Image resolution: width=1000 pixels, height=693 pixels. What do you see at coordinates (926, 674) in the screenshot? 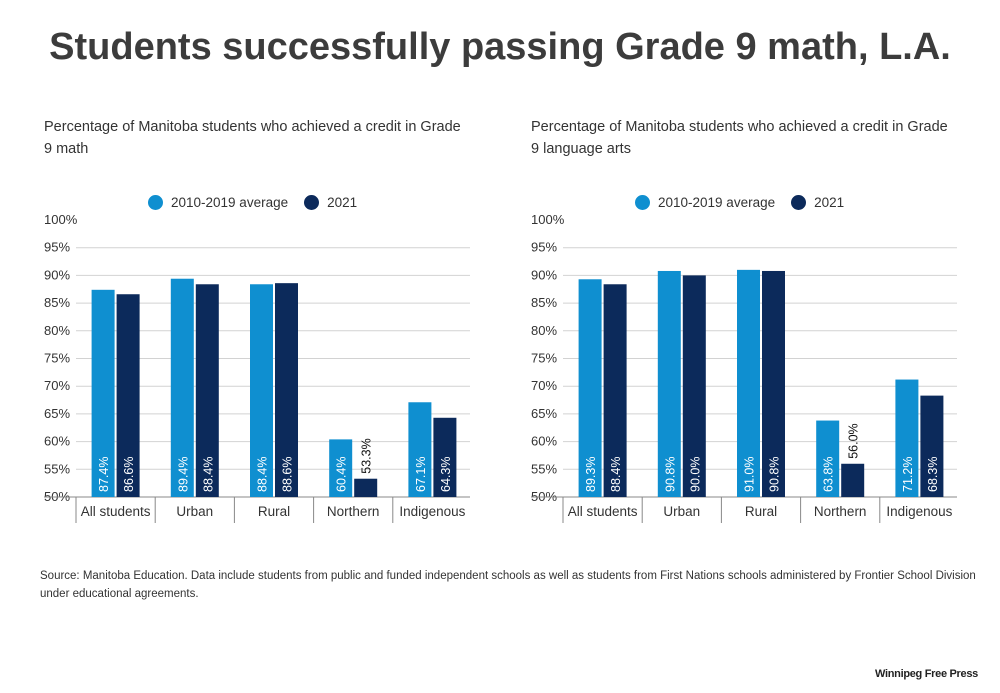
I see `brand-logo: Winnipeg Free Press` at bounding box center [926, 674].